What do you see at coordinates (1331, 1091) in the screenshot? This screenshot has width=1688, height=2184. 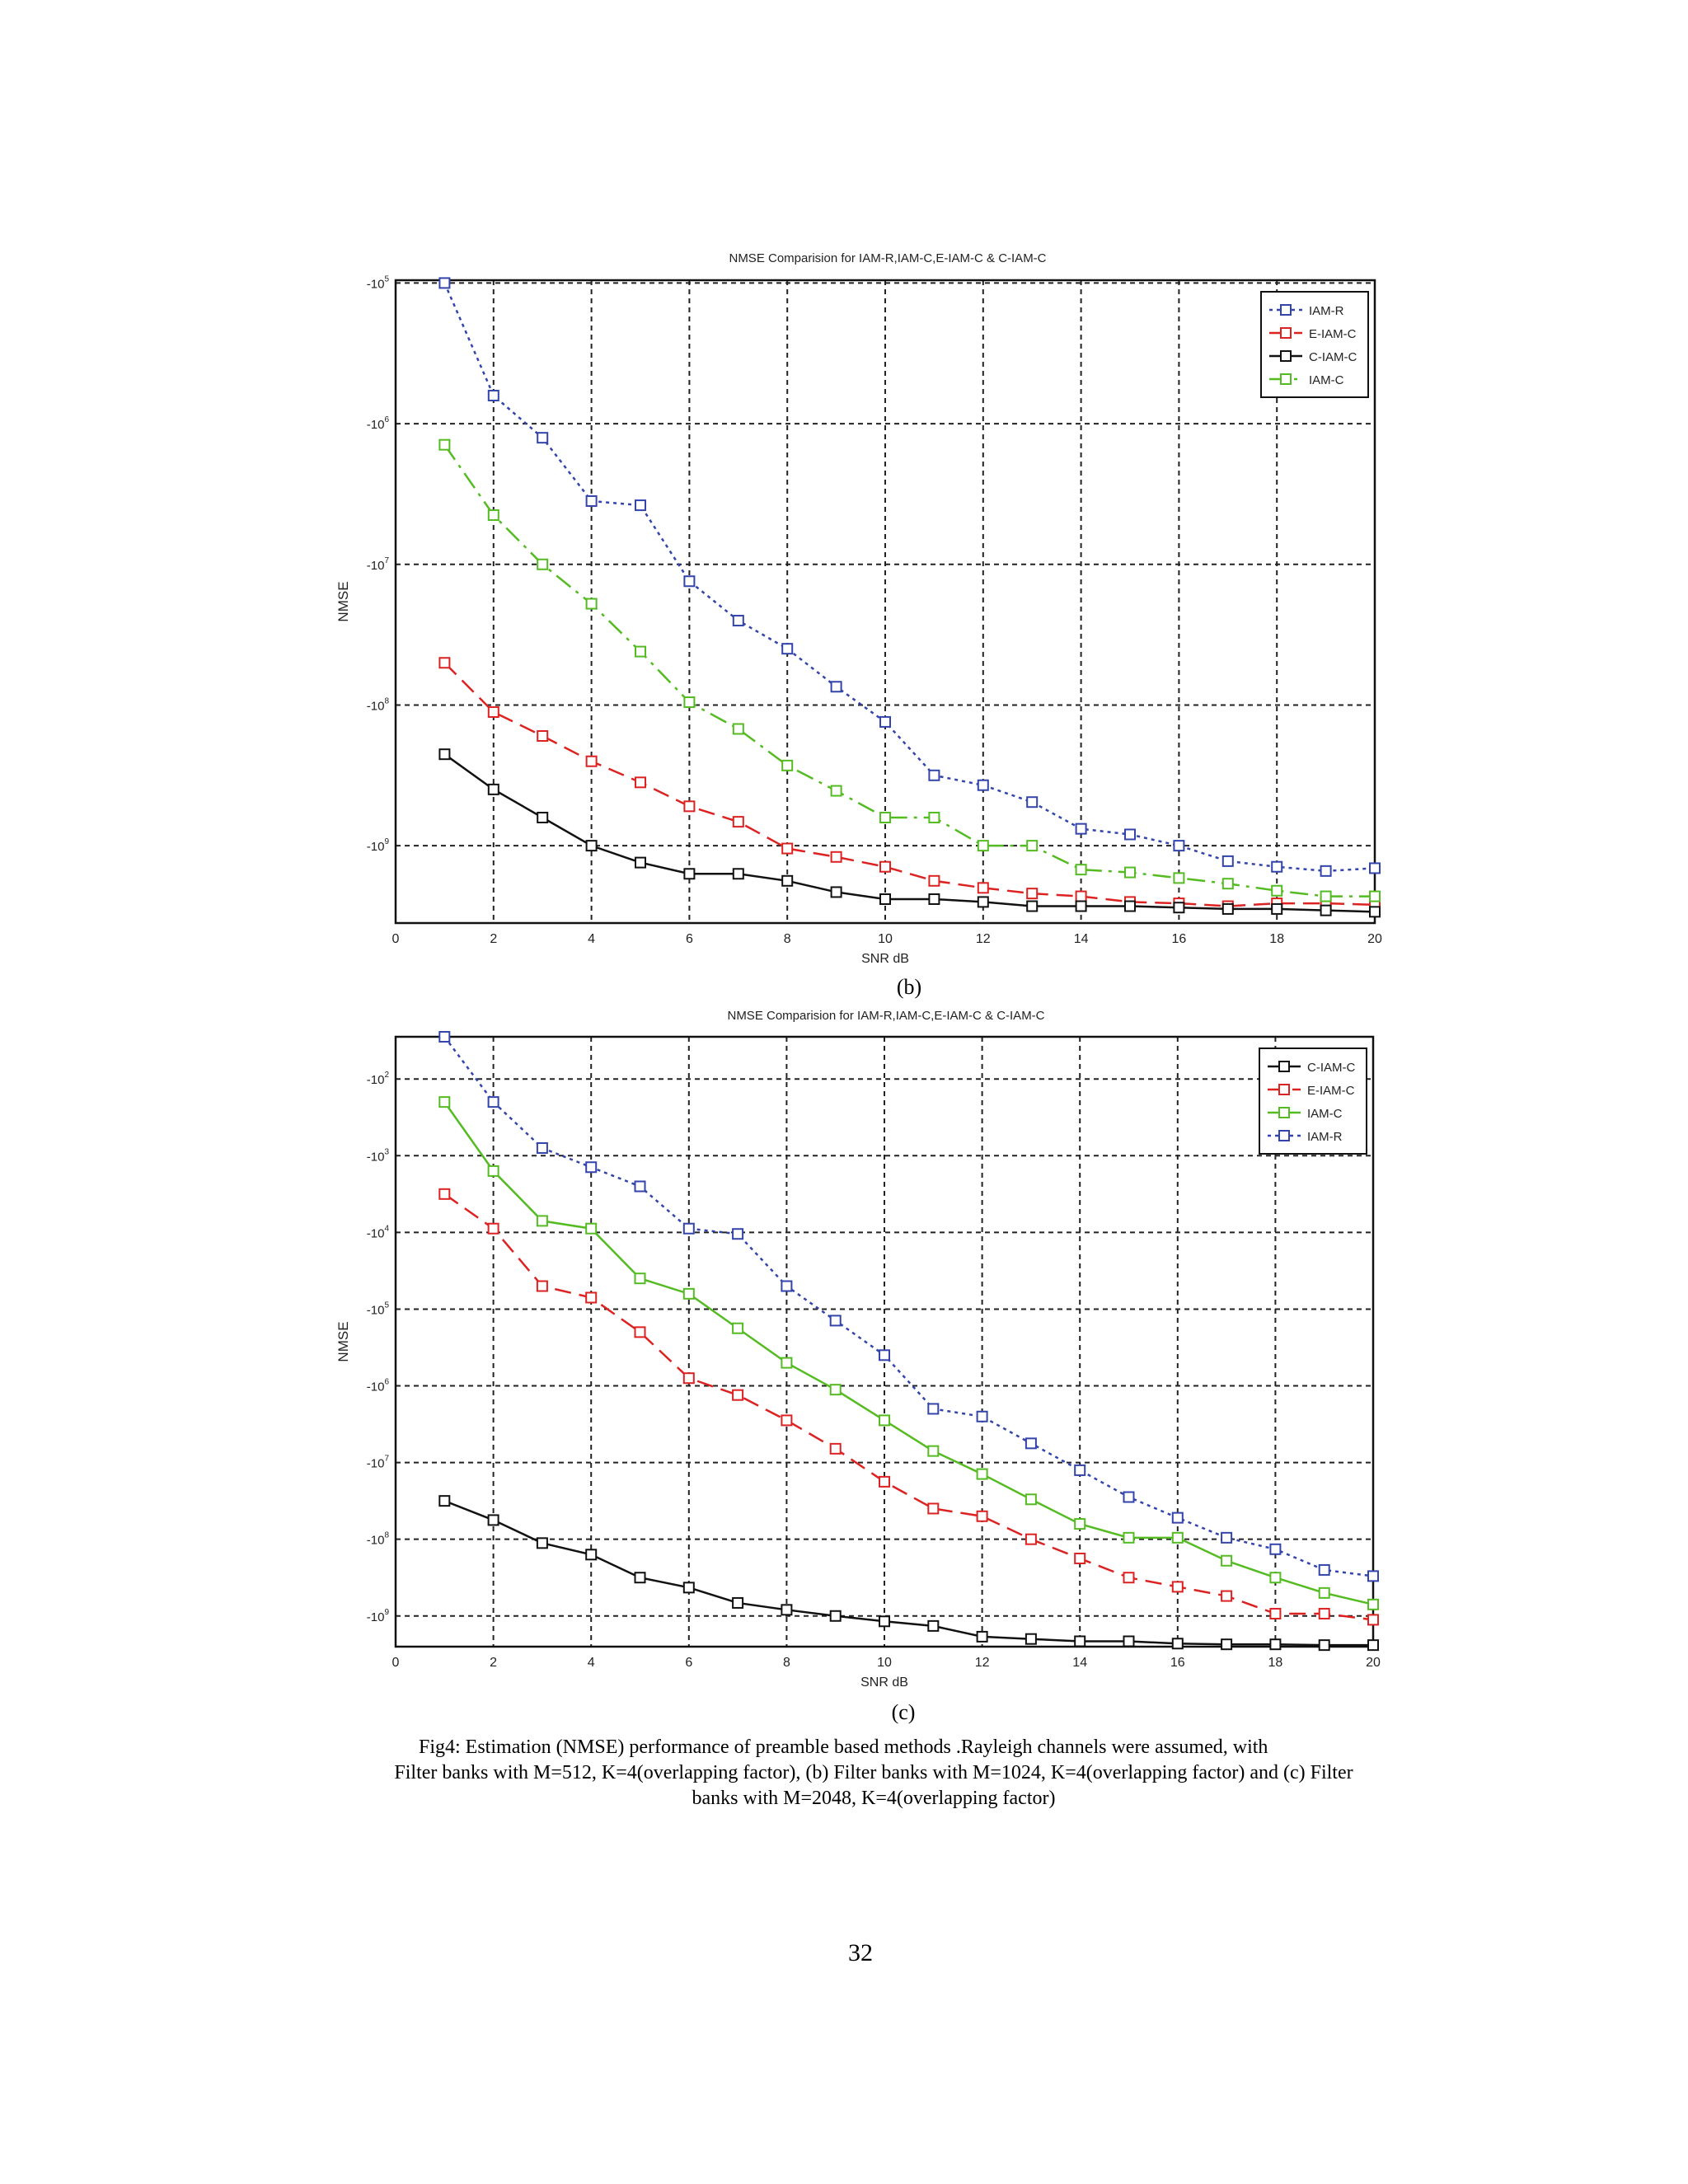 I see `legend-label: E-IAM-C` at bounding box center [1331, 1091].